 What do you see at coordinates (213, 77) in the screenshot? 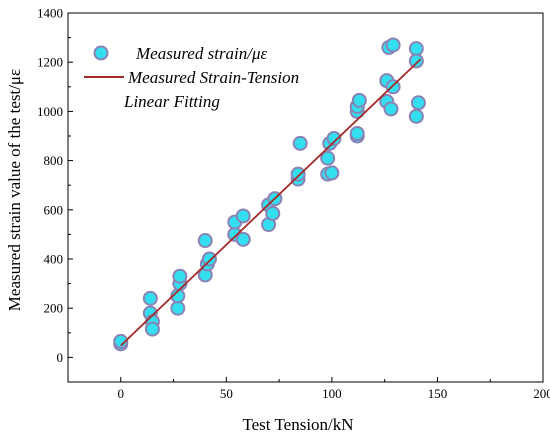
I see `legend-fit-label-line1: Measured Strain-Tension` at bounding box center [213, 77].